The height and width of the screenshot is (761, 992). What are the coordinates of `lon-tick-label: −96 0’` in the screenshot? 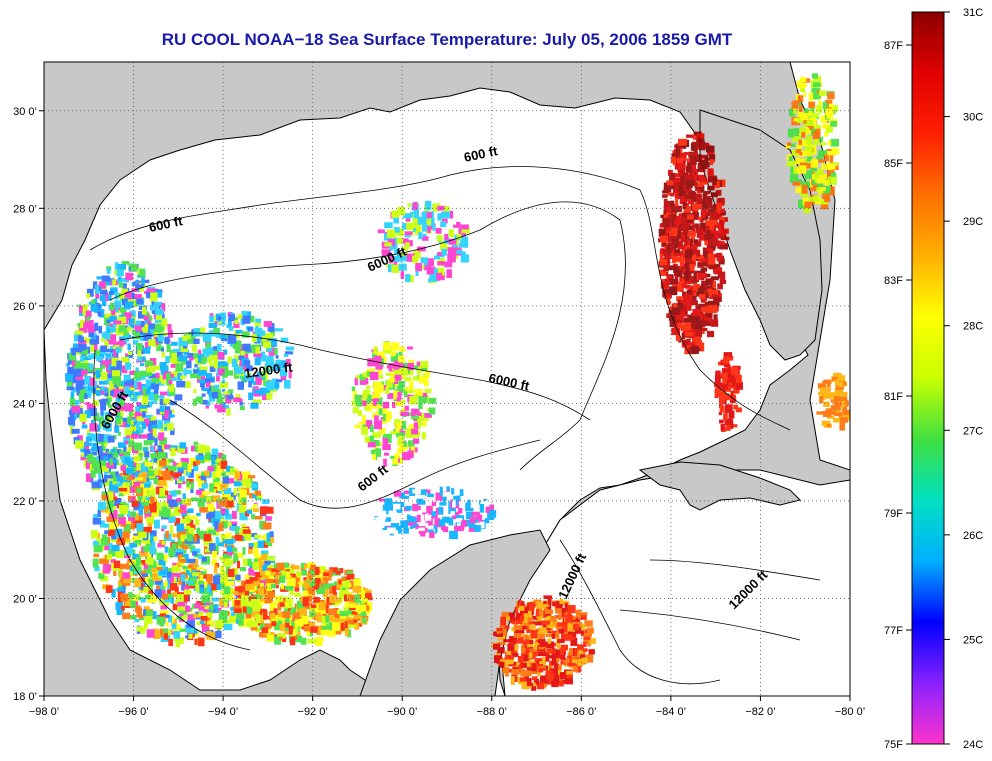 It's located at (133, 712).